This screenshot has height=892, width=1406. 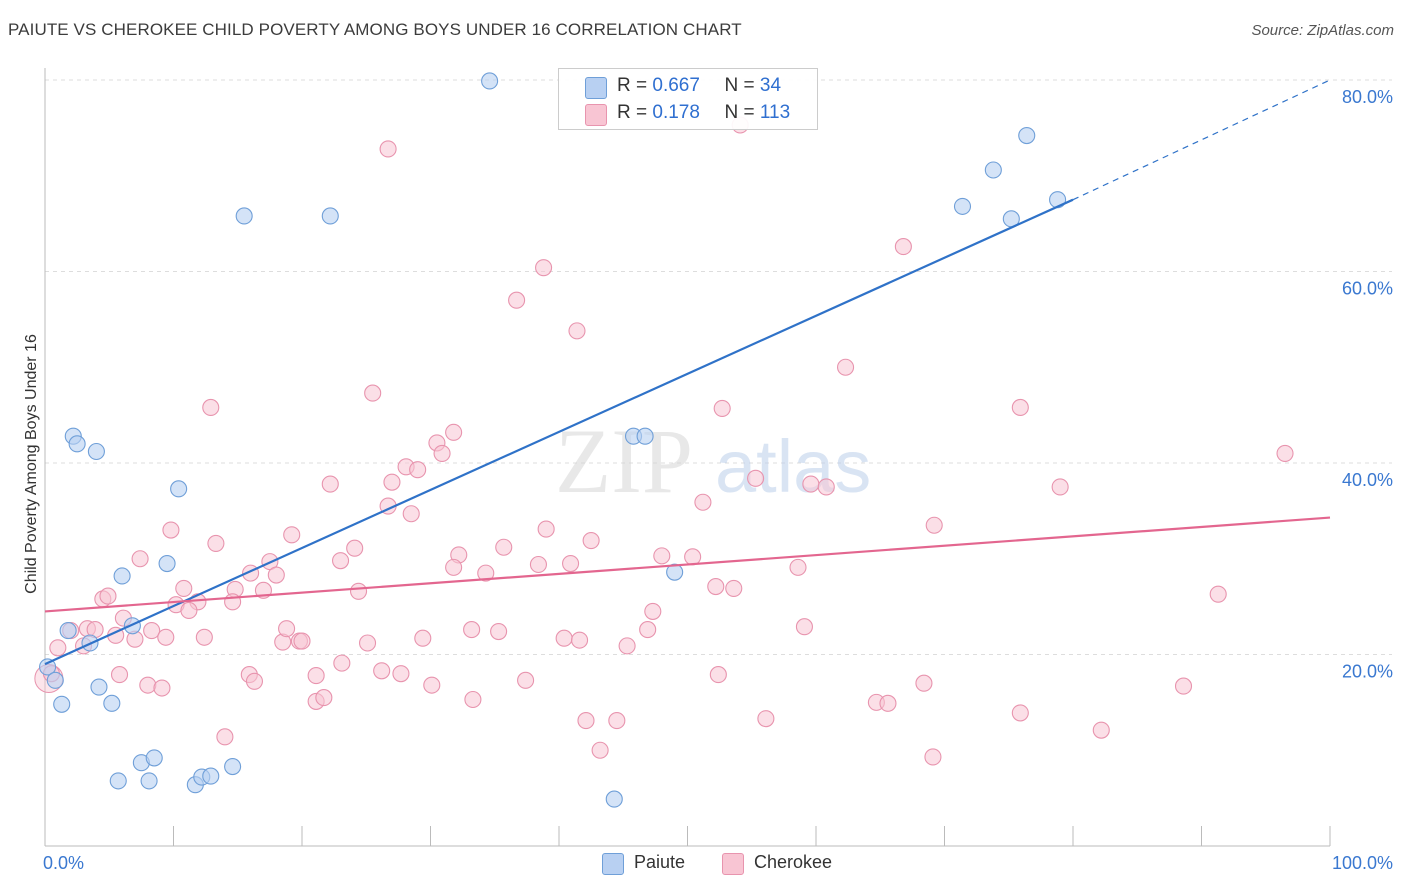 I want to click on paiute-swatch, so click(x=596, y=88).